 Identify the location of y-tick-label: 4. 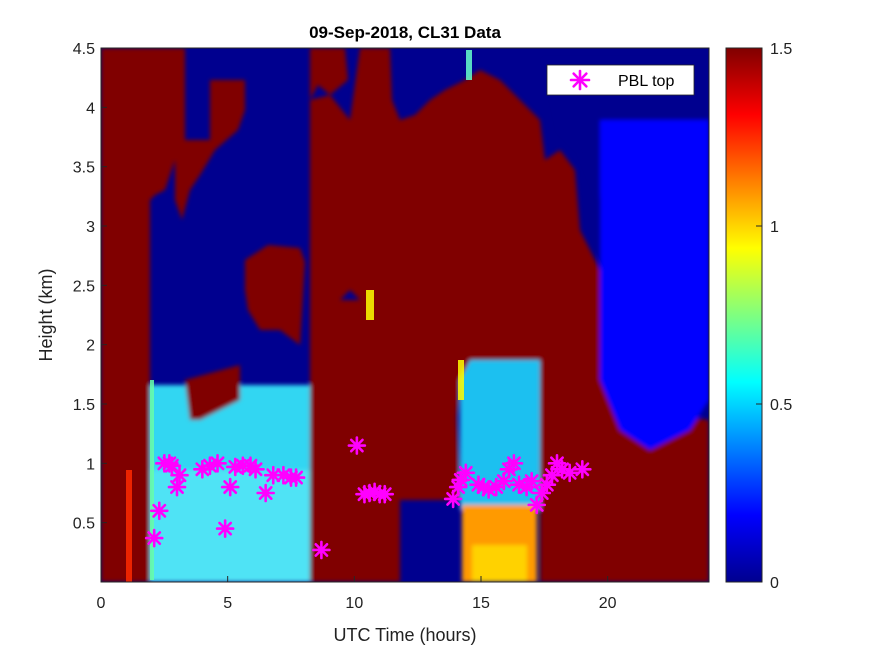
(90, 108).